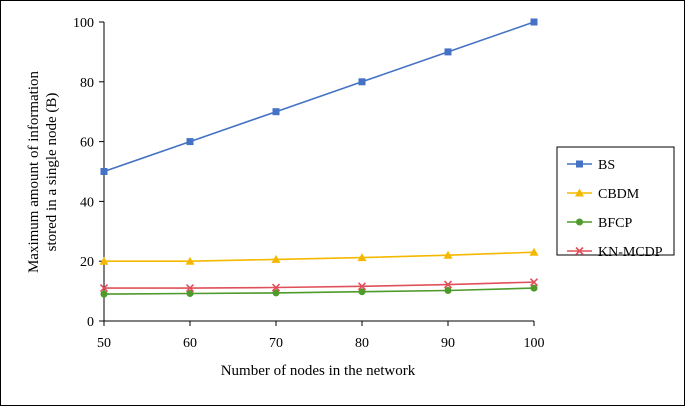 Image resolution: width=685 pixels, height=406 pixels. What do you see at coordinates (579, 222) in the screenshot?
I see `legend-marker-bfcp` at bounding box center [579, 222].